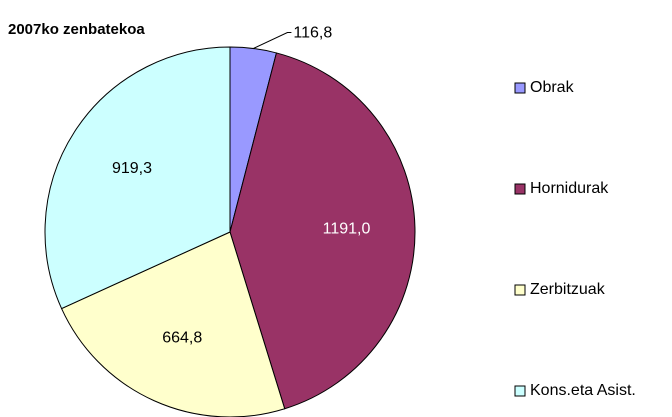  Describe the element at coordinates (347, 229) in the screenshot. I see `data-label: 1191,0` at that location.